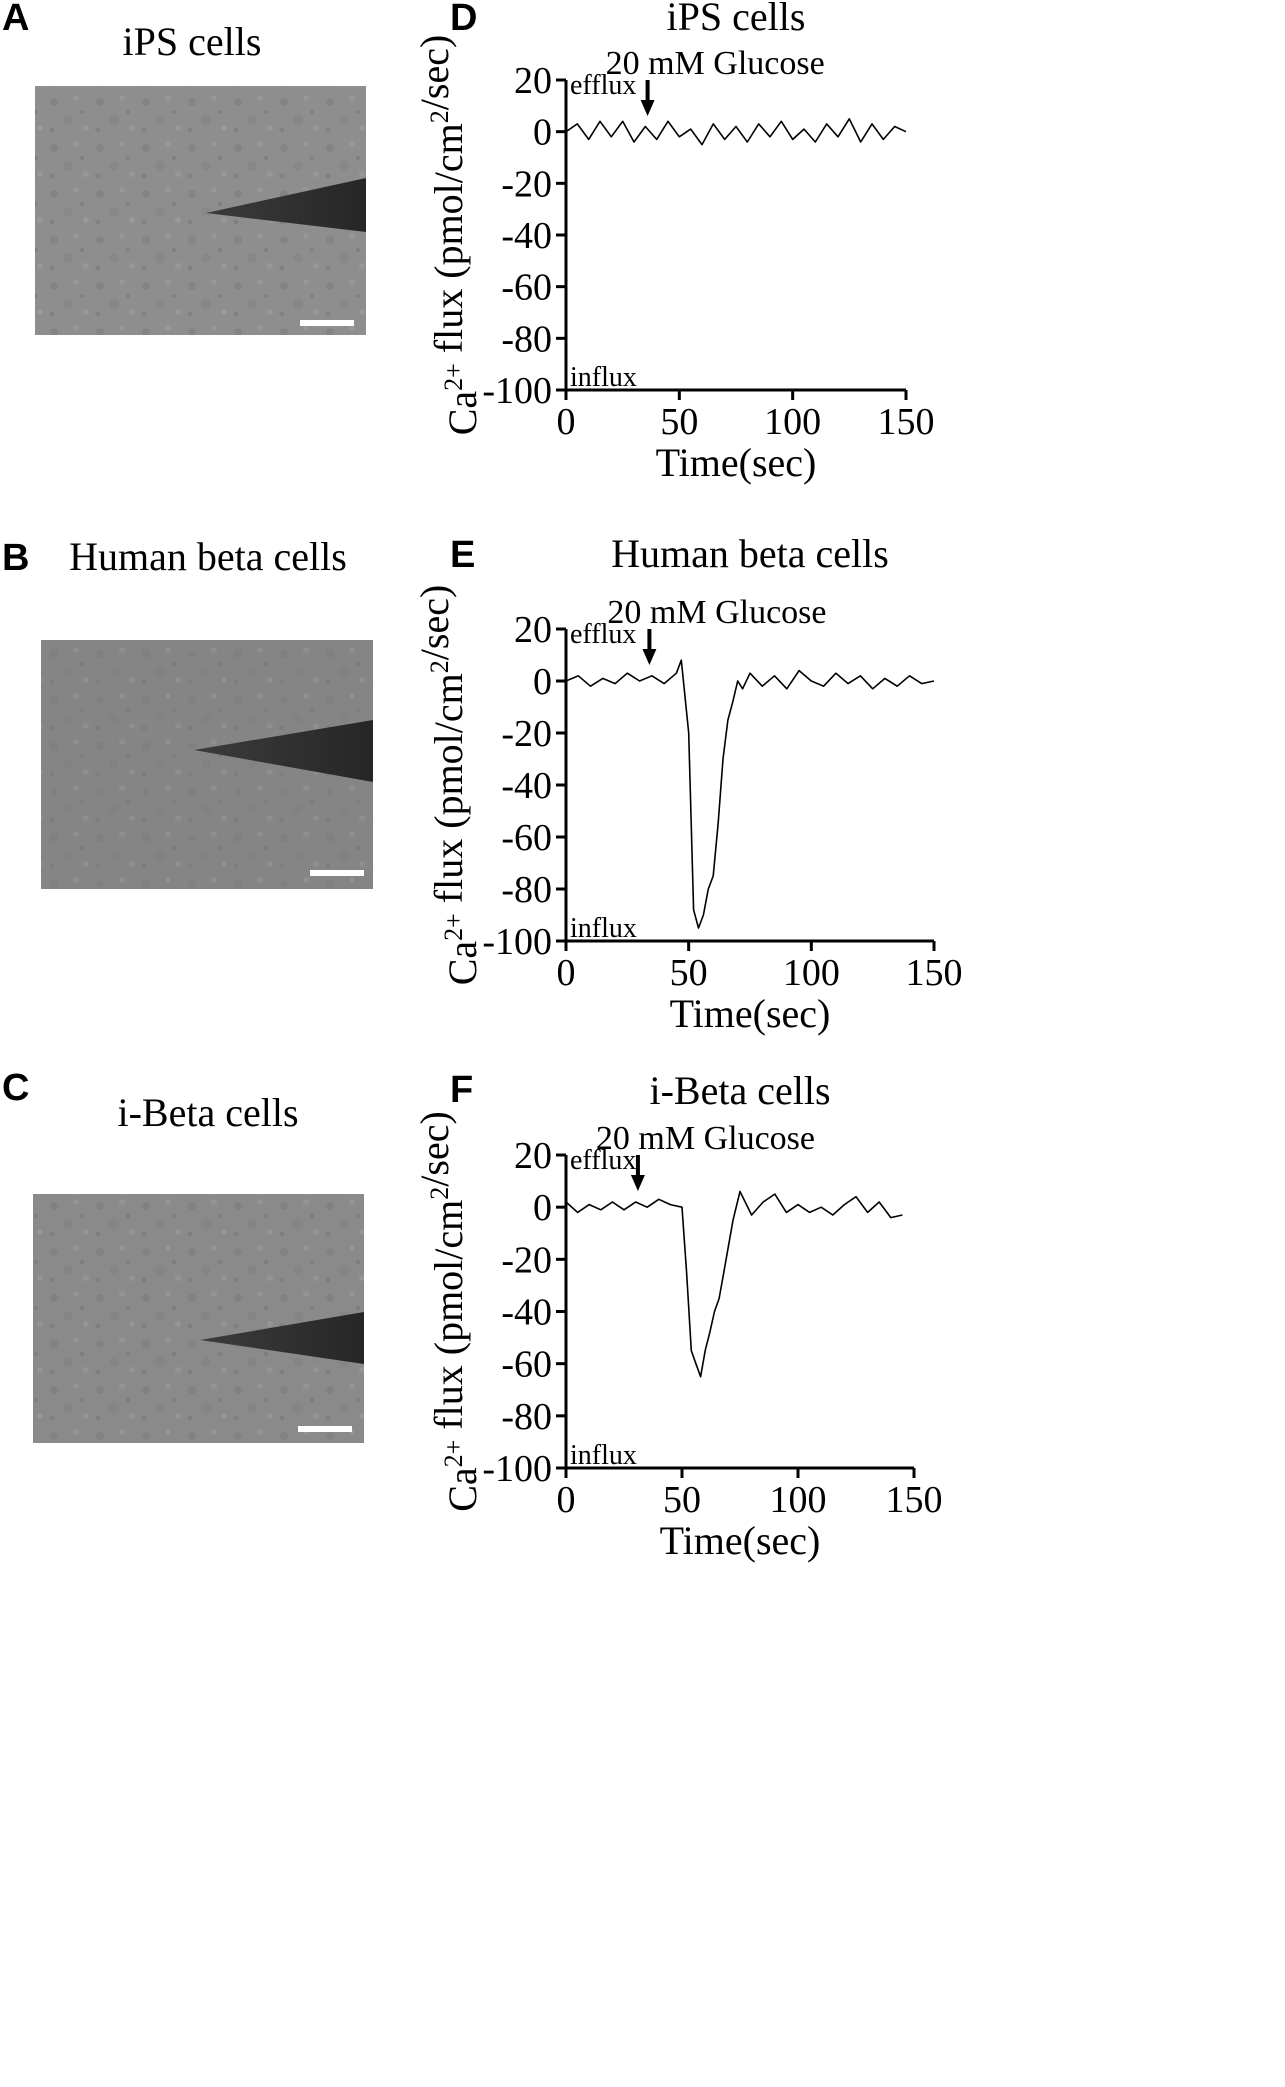 The image size is (1285, 2087). I want to click on panel-letter: D, so click(463, 19).